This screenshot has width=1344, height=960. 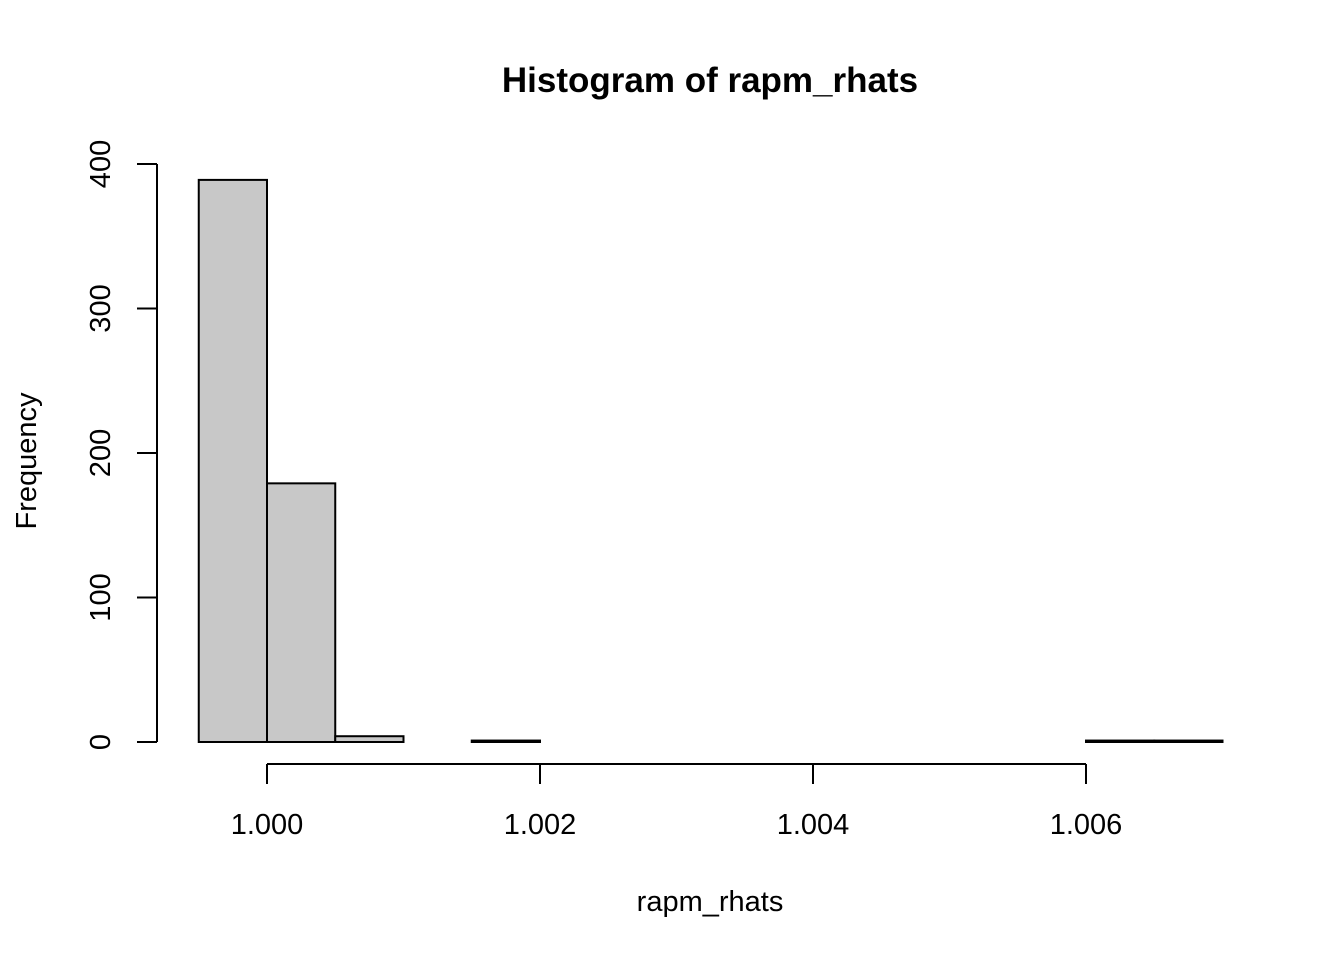 What do you see at coordinates (101, 742) in the screenshot?
I see `y-tick-label-0: 0` at bounding box center [101, 742].